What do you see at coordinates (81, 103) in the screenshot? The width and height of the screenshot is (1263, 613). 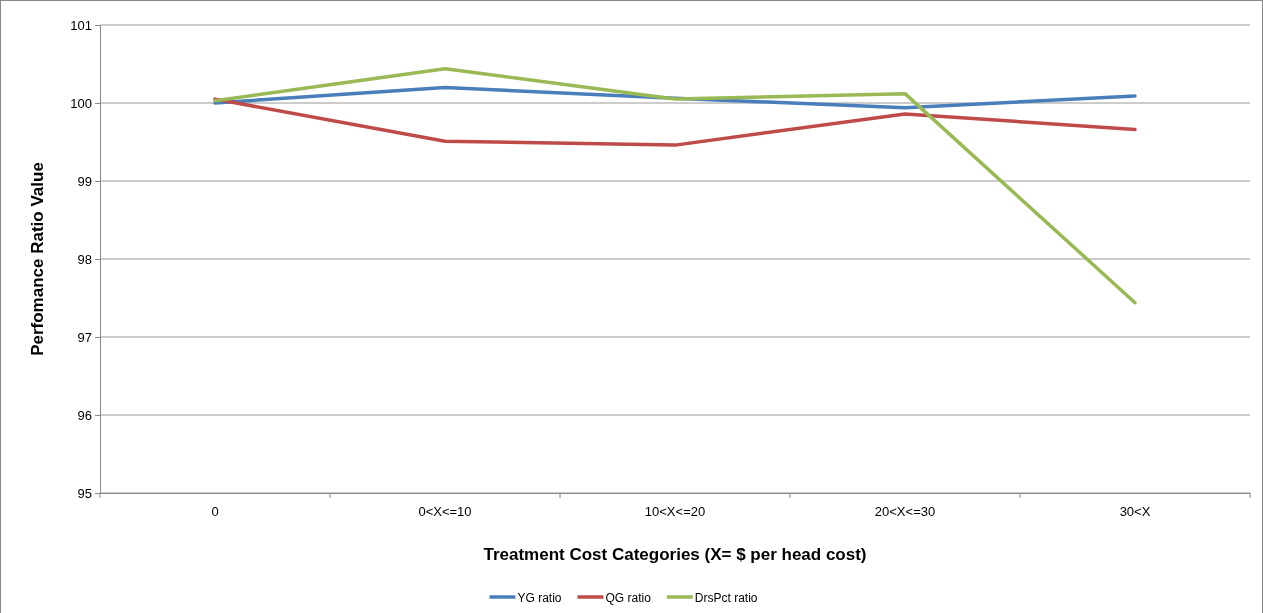 I see `y-tick-label: 100` at bounding box center [81, 103].